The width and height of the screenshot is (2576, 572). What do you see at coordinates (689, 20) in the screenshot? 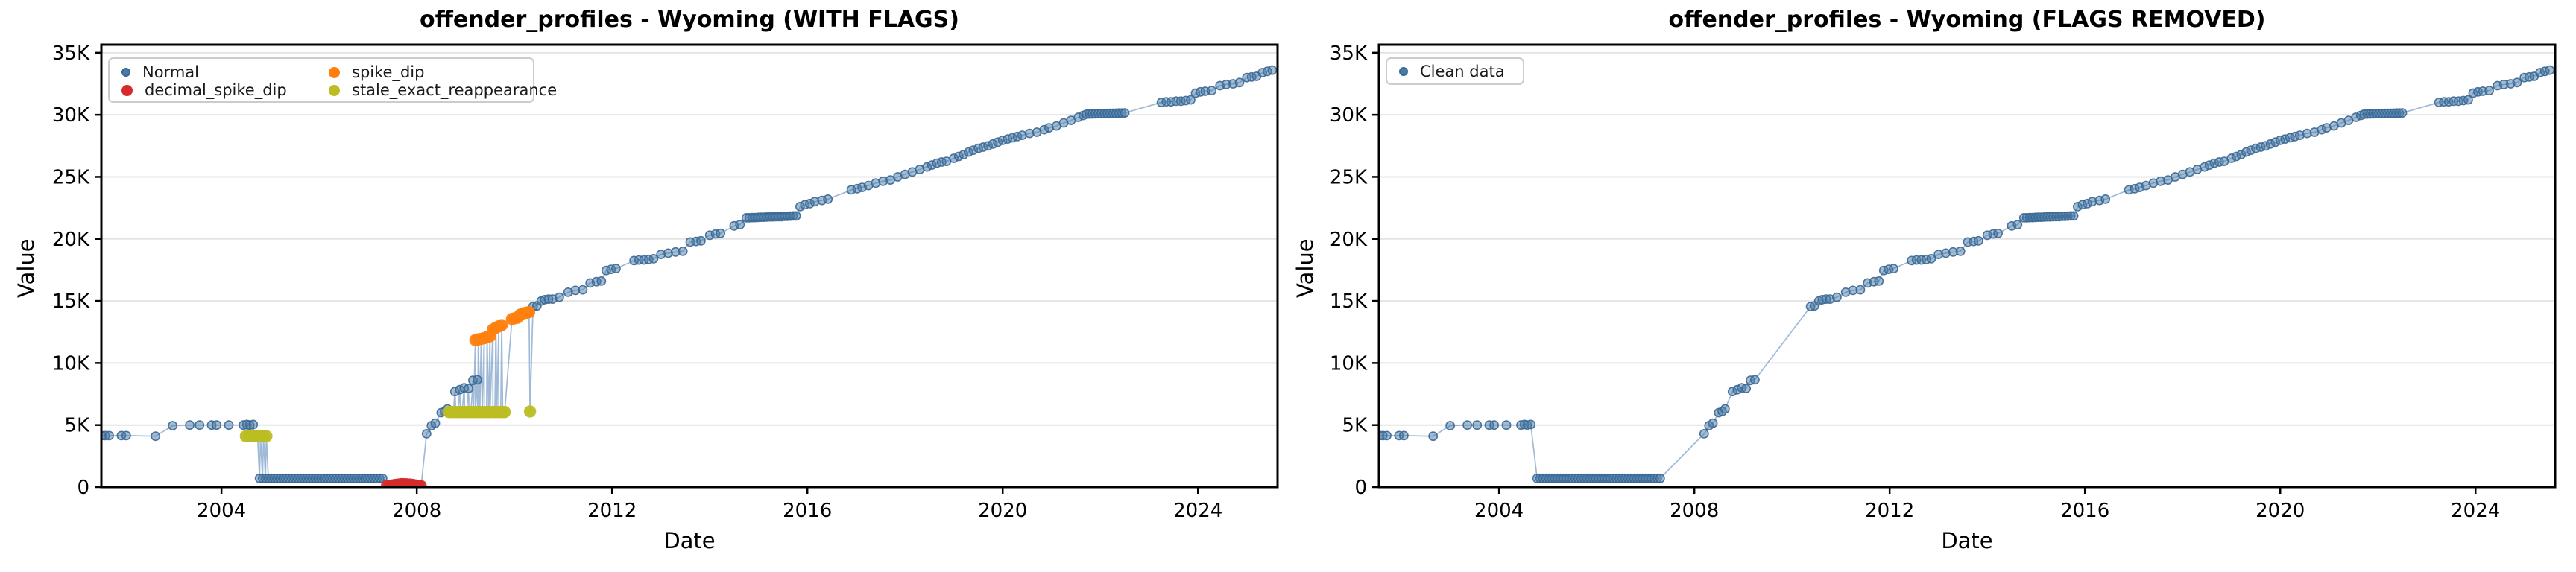
I see `chart-title-with-flags: offender_profiles - Wyoming (WITH FLAGS)` at bounding box center [689, 20].